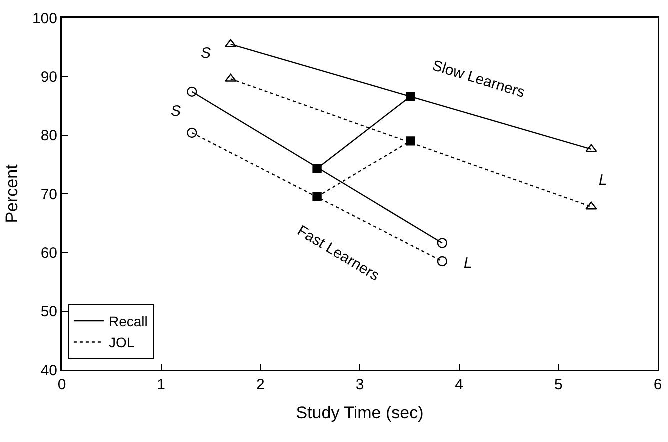 The image size is (668, 442). Describe the element at coordinates (128, 322) in the screenshot. I see `legend-label: Recall` at that location.